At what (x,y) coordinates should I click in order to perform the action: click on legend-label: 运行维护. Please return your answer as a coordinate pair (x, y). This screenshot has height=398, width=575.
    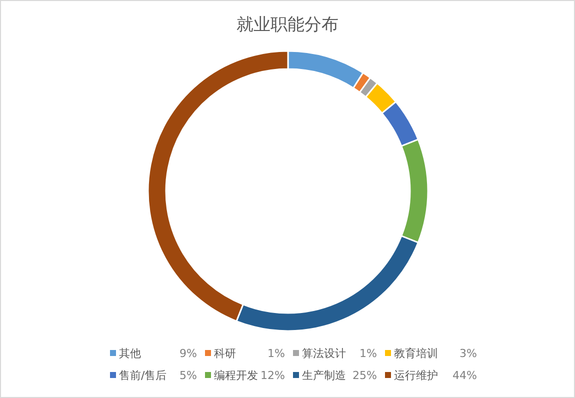
    Looking at the image, I should click on (416, 375).